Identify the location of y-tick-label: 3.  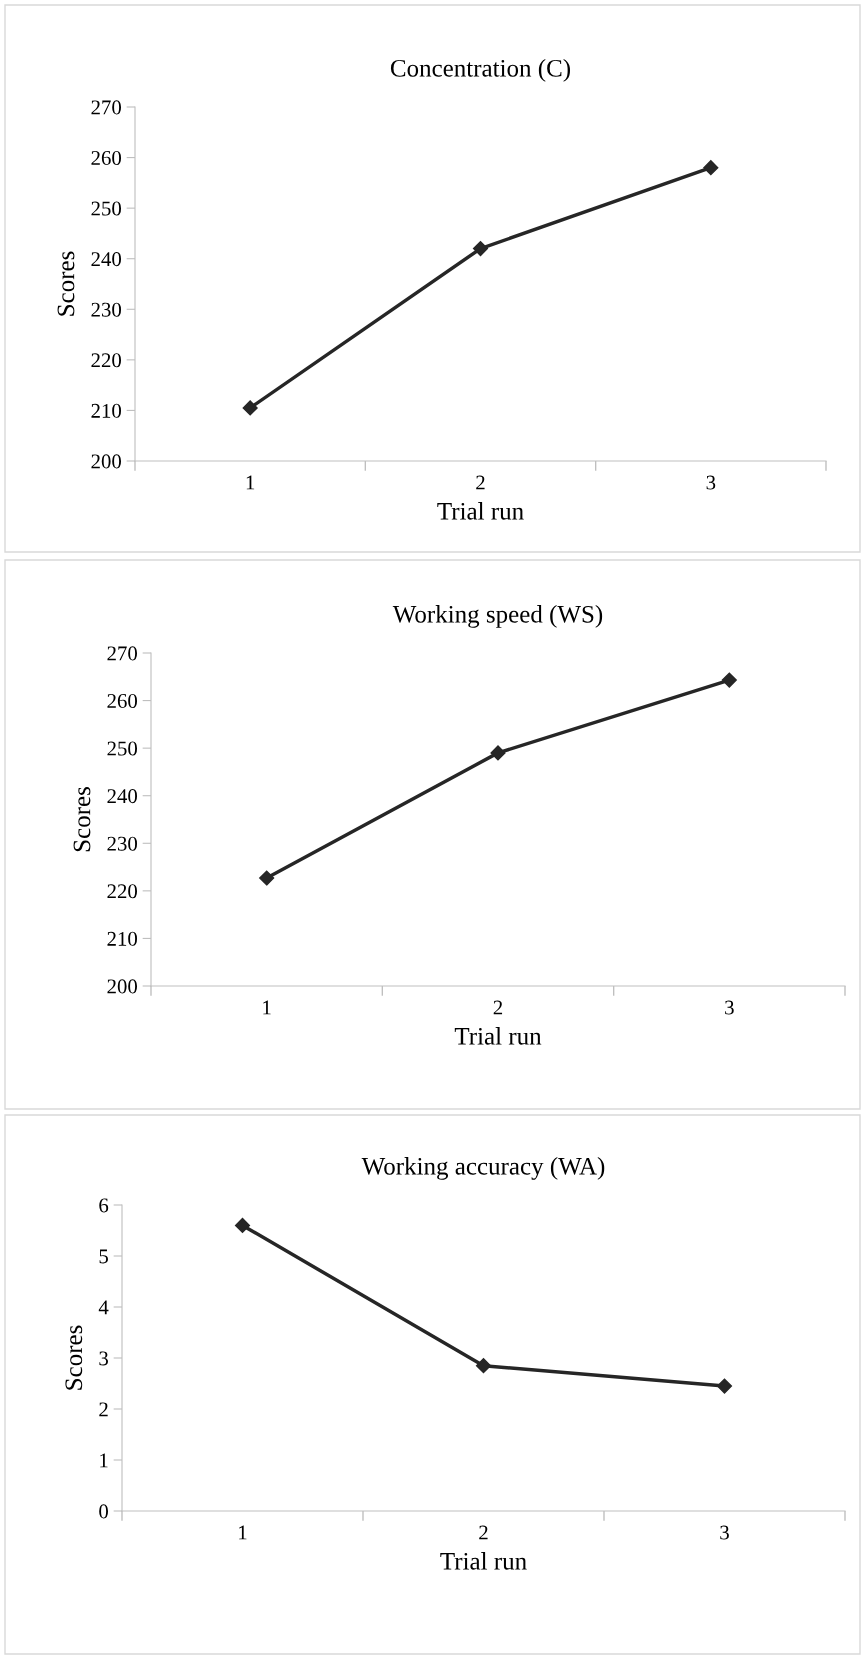
(103, 1358).